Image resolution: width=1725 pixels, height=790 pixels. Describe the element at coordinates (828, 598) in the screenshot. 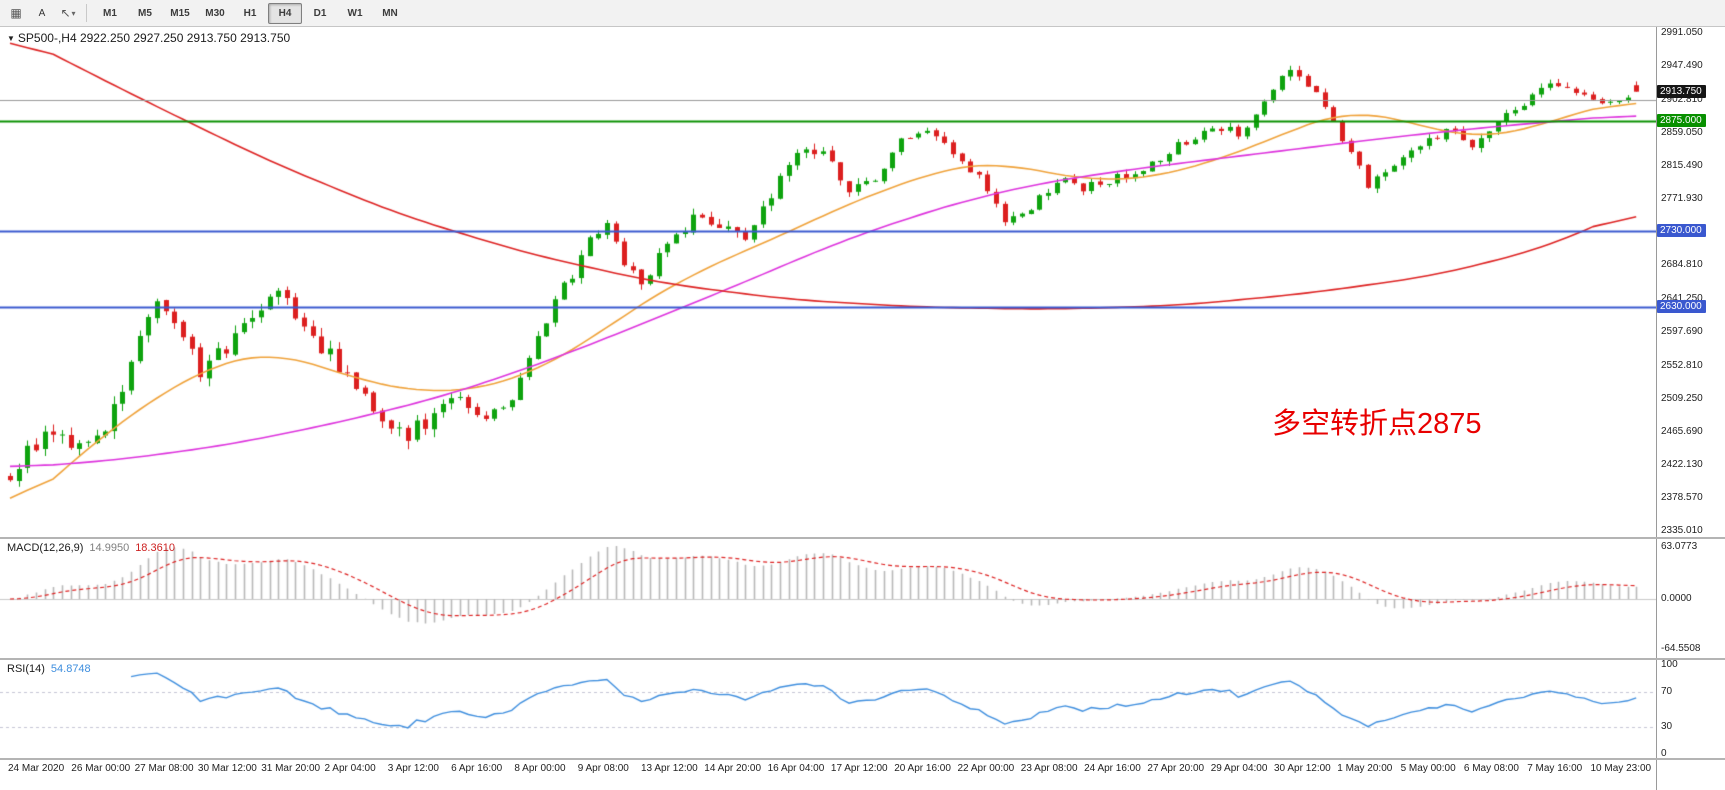

I see `macd-canvas` at that location.